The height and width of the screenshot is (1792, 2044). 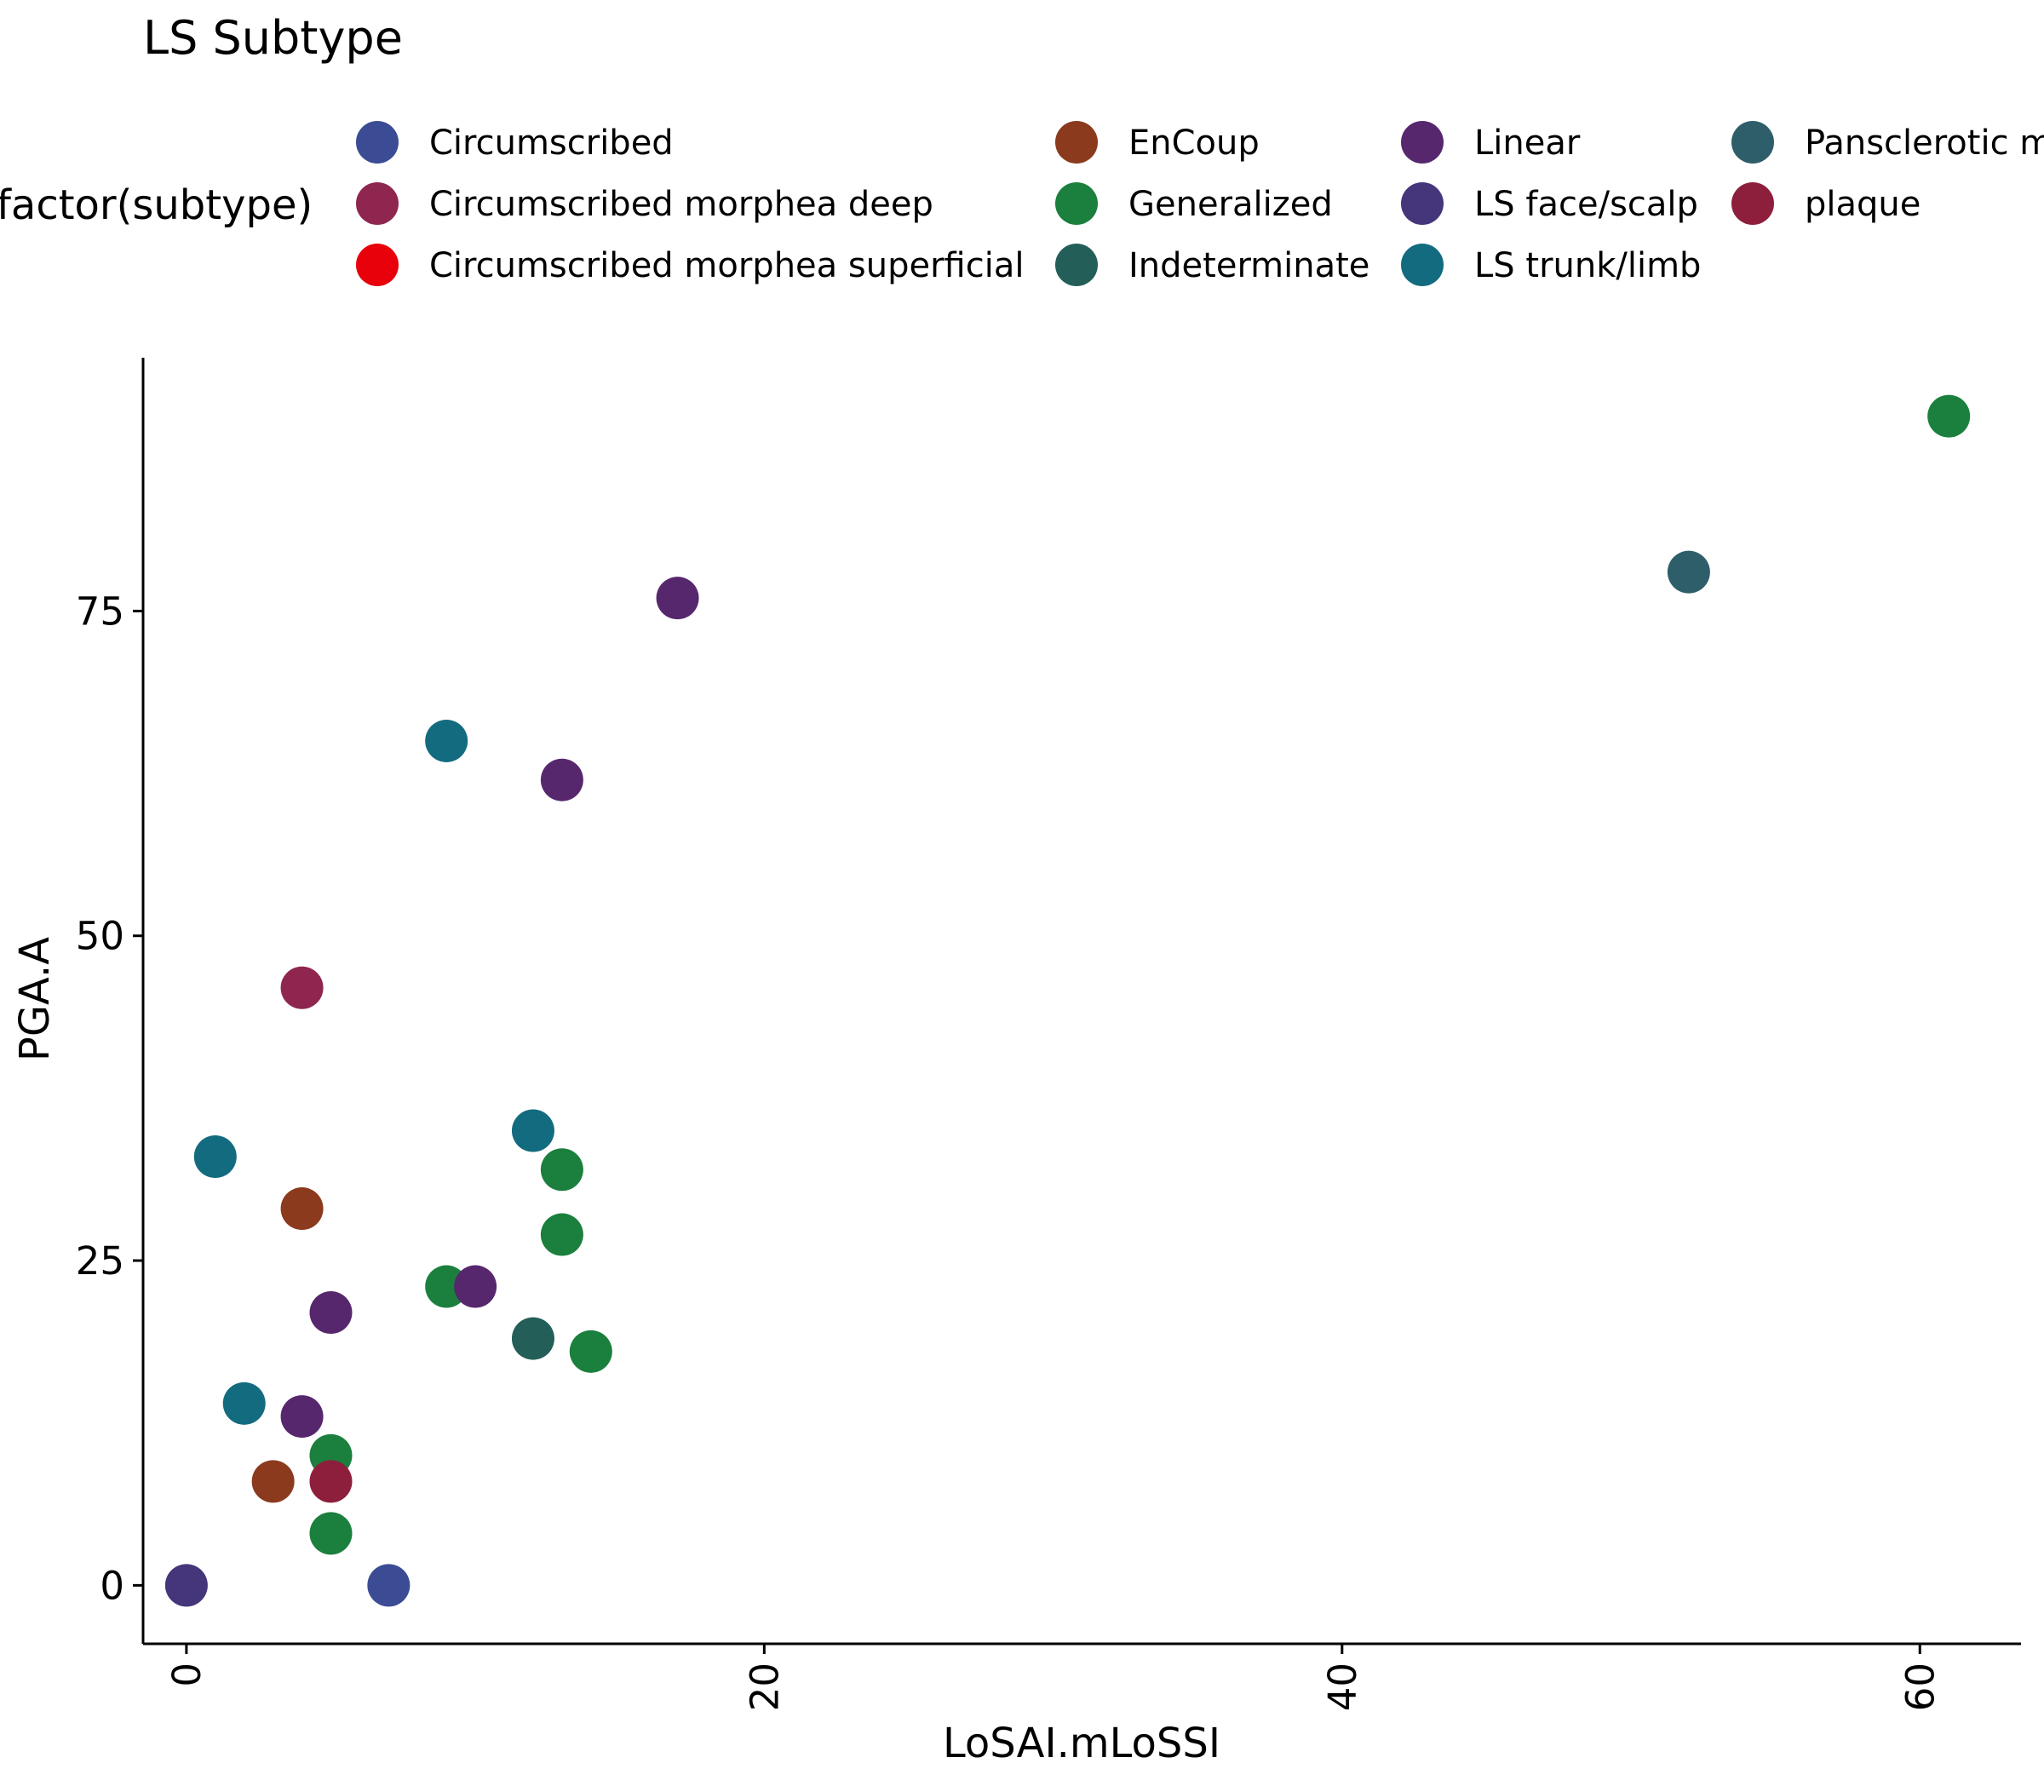 What do you see at coordinates (1053, 1677) in the screenshot?
I see `x-axis-ticks: 0 20 40 60` at bounding box center [1053, 1677].